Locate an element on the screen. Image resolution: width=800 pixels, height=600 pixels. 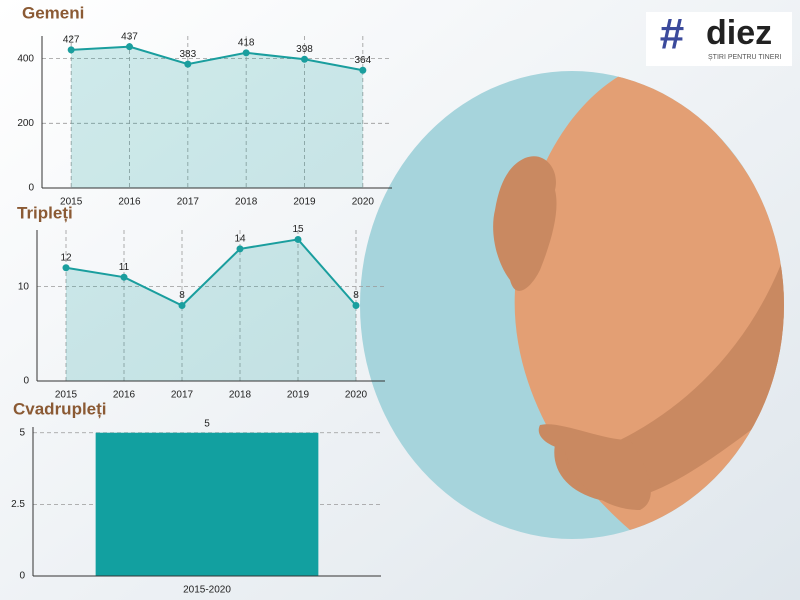
y-tick-label: 2.5 is located at coordinates (18, 504).